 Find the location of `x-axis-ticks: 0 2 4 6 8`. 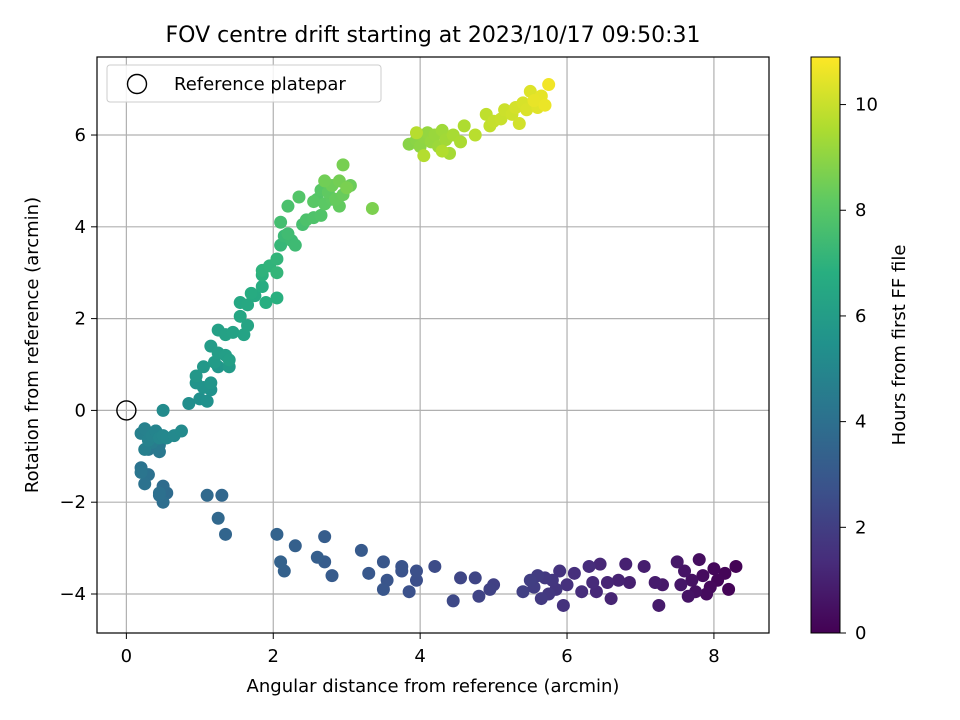

x-axis-ticks: 0 2 4 6 8 is located at coordinates (420, 650).